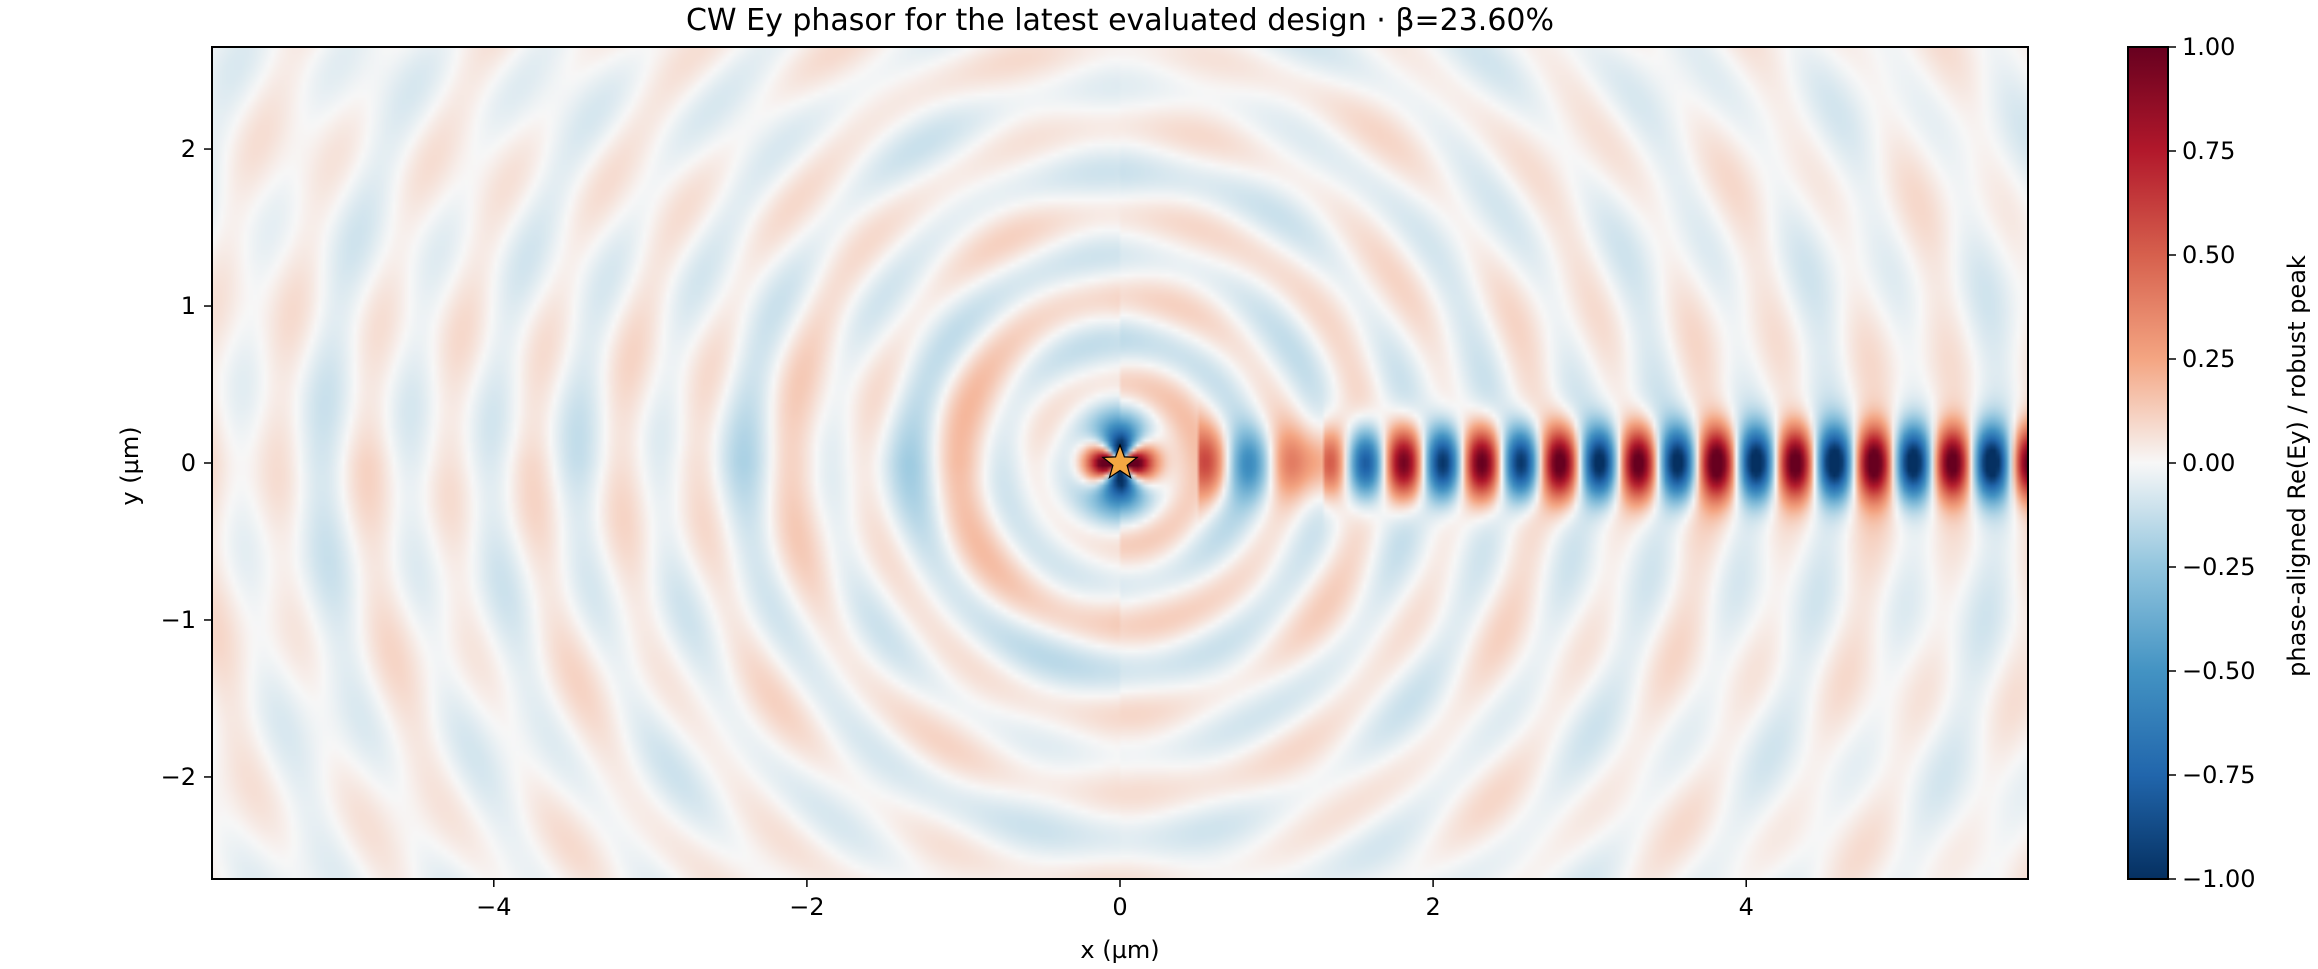 The width and height of the screenshot is (2318, 969). I want to click on colorbar, so click(2148, 463).